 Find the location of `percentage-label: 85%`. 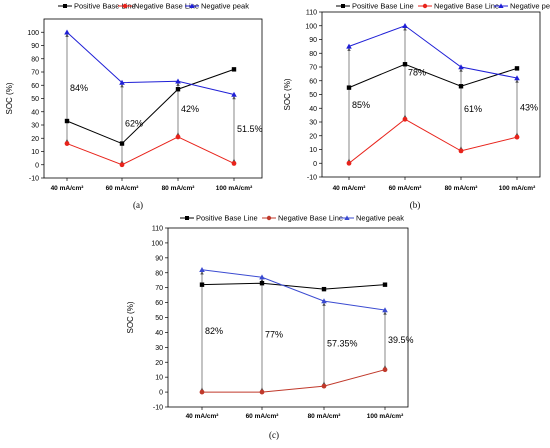

percentage-label: 85% is located at coordinates (361, 105).